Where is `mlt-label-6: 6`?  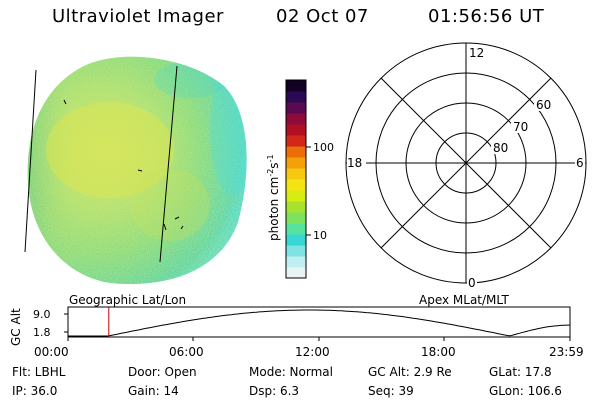
mlt-label-6: 6 is located at coordinates (580, 163).